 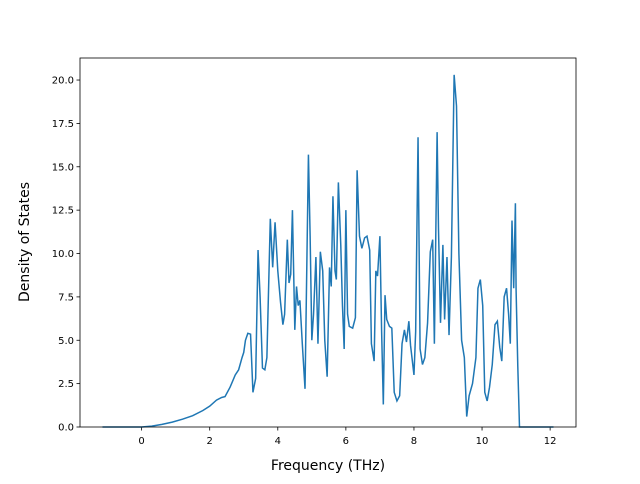 What do you see at coordinates (278, 441) in the screenshot?
I see `x-tick-label: 4` at bounding box center [278, 441].